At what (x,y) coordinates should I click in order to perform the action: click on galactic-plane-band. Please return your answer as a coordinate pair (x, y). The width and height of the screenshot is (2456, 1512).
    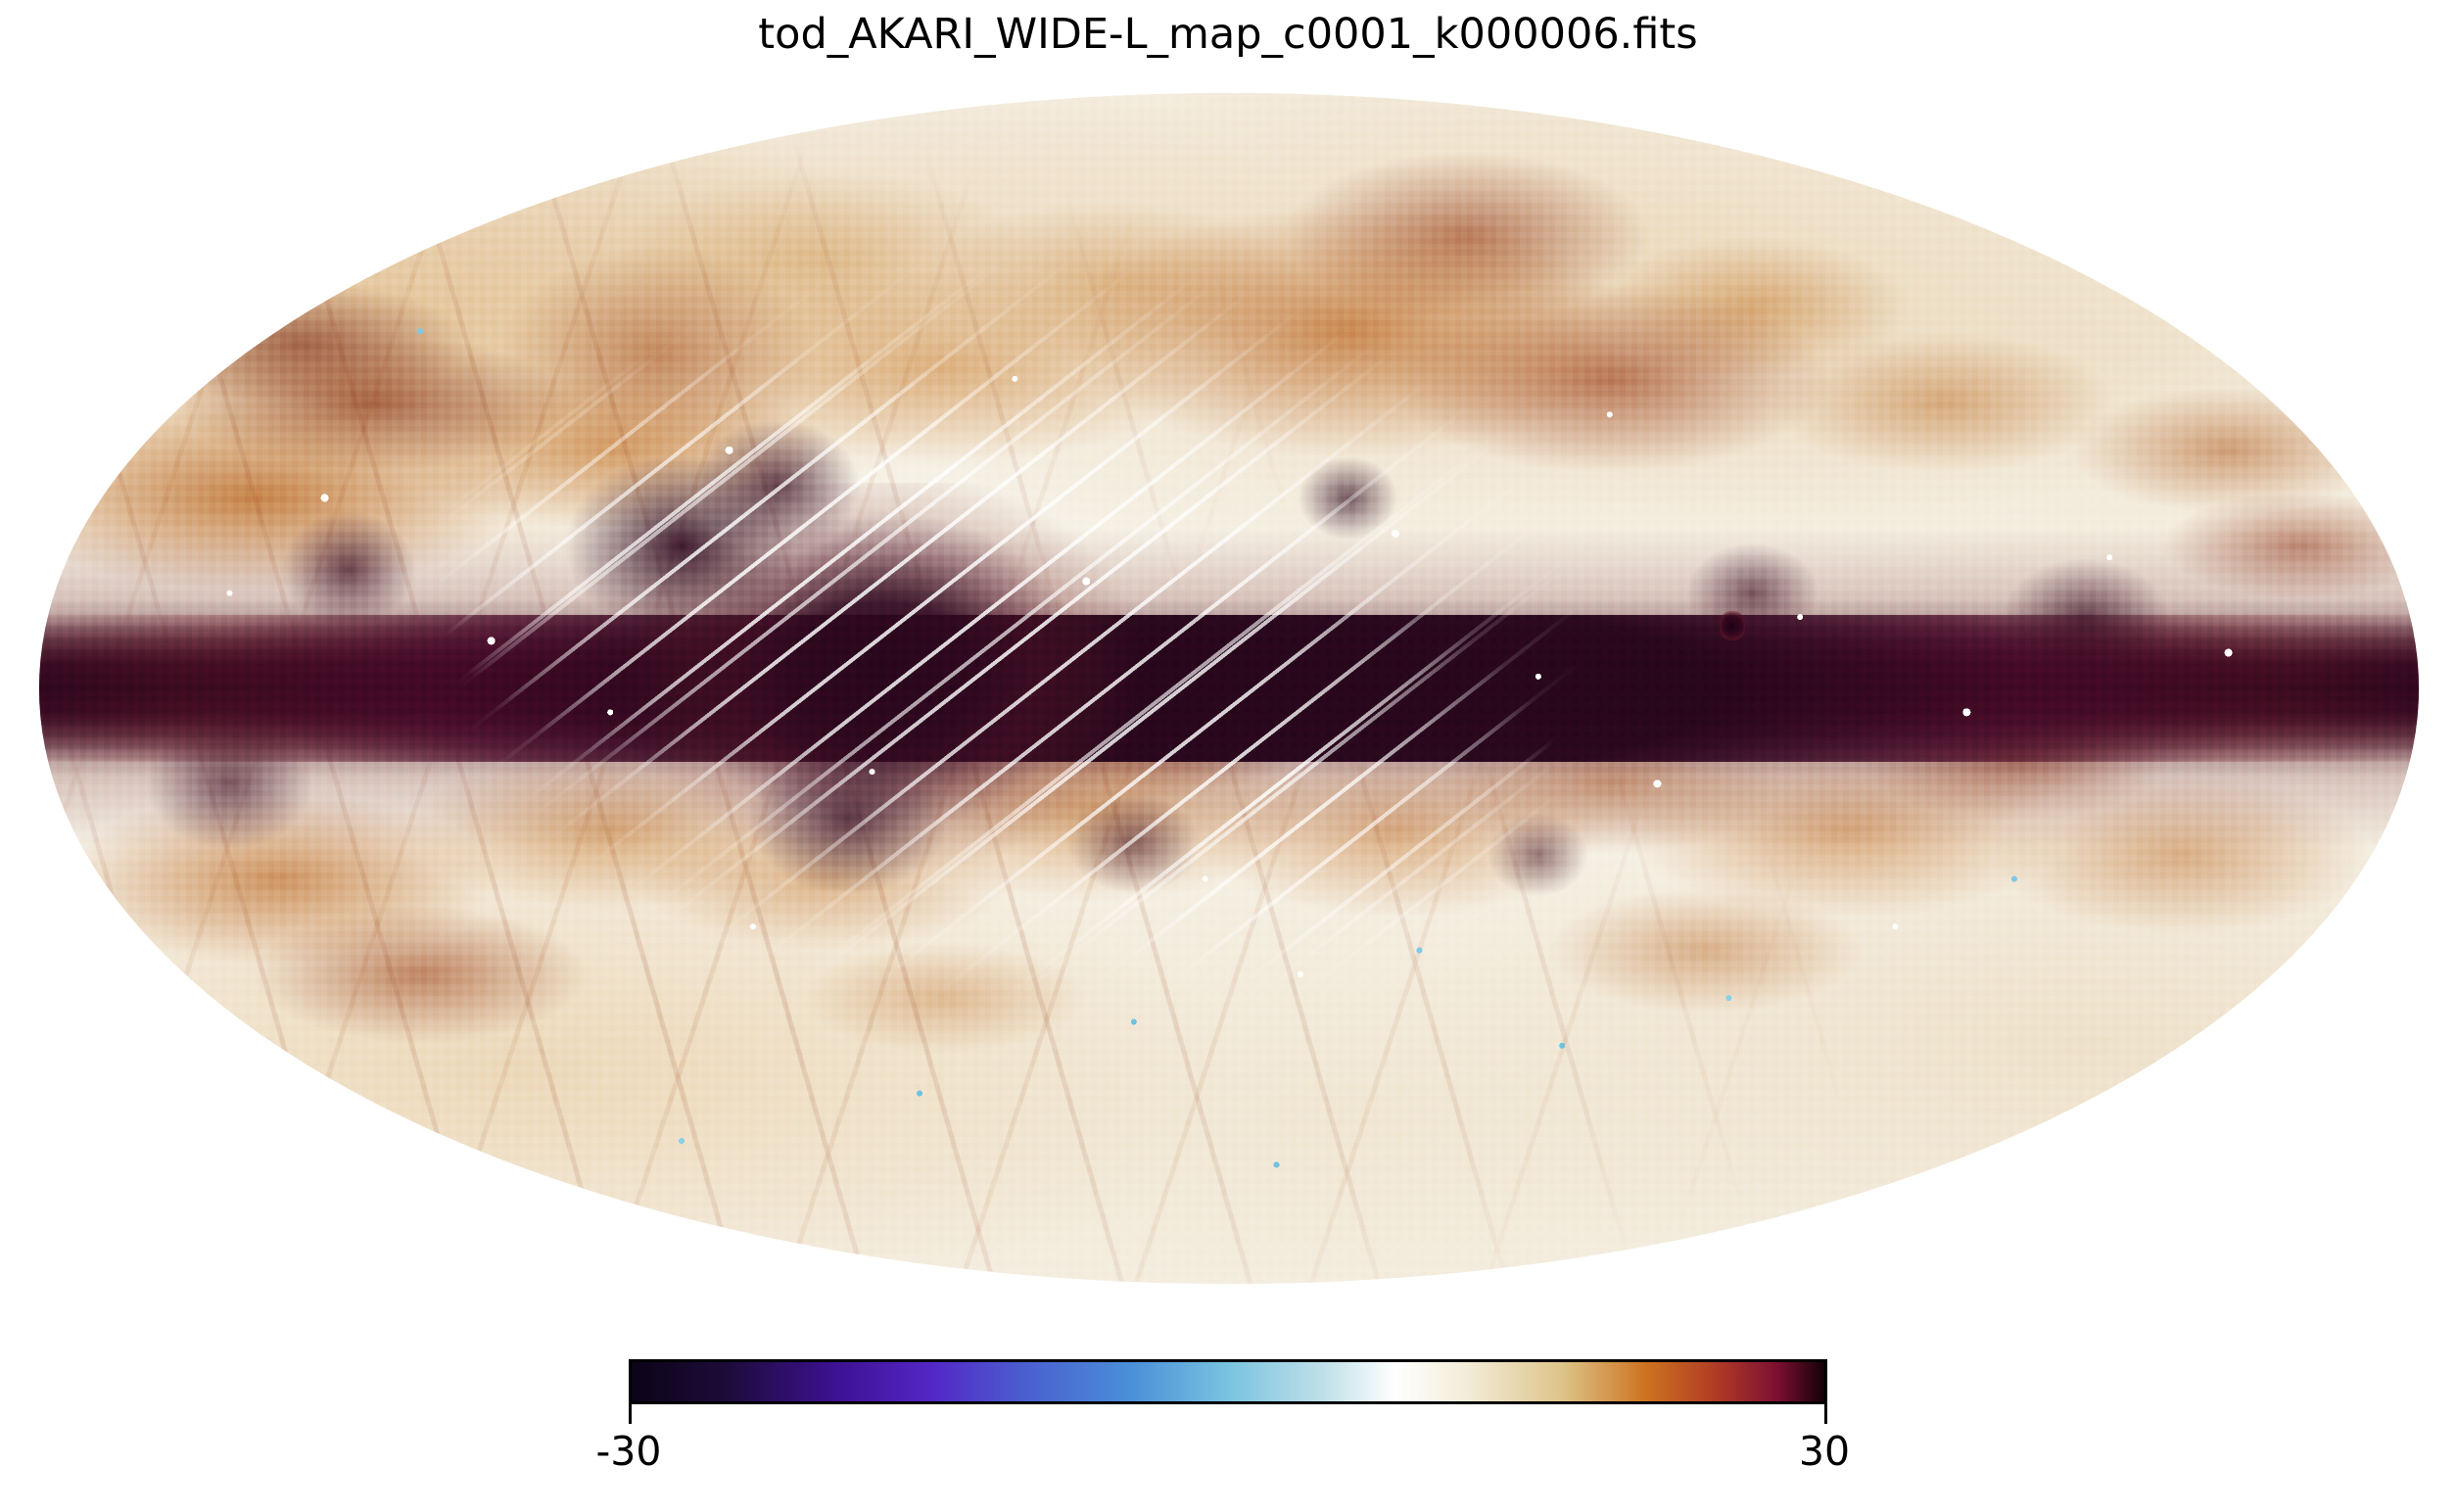
    Looking at the image, I should click on (1229, 688).